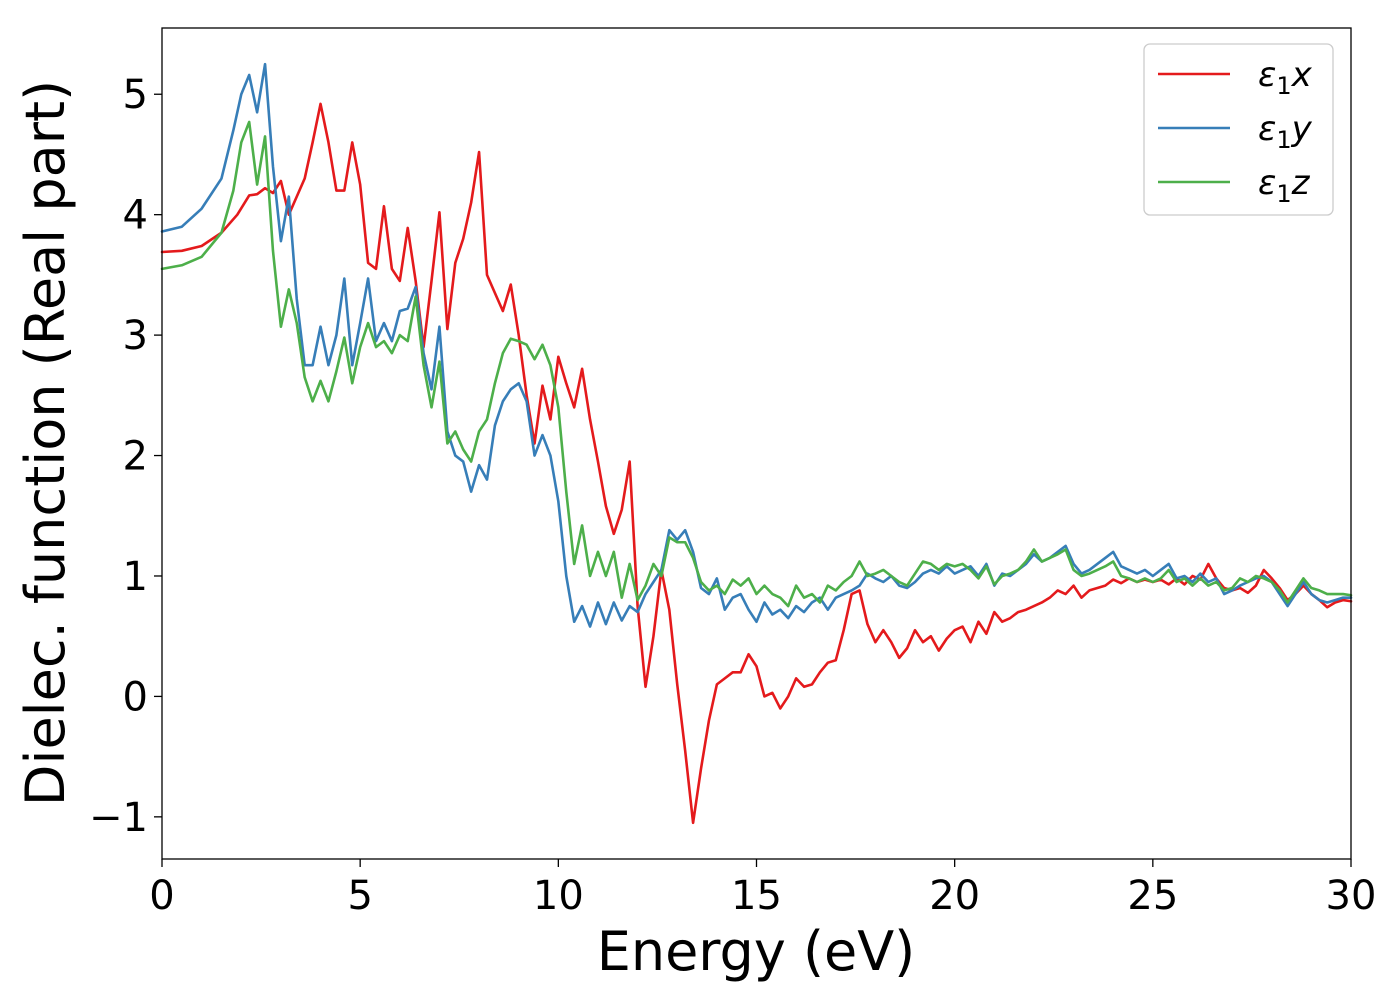 The image size is (1400, 1000). What do you see at coordinates (756, 896) in the screenshot?
I see `x-tick-label: 15` at bounding box center [756, 896].